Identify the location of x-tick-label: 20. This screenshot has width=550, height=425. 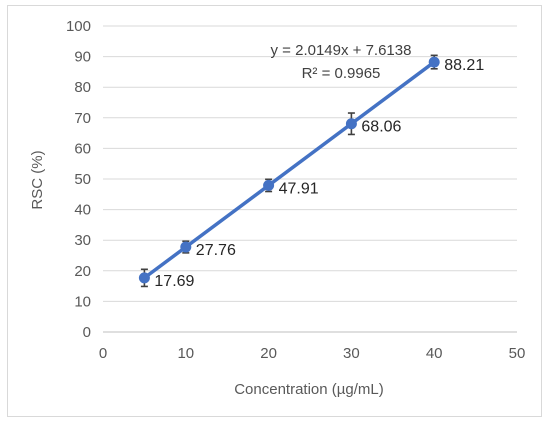
(268, 353).